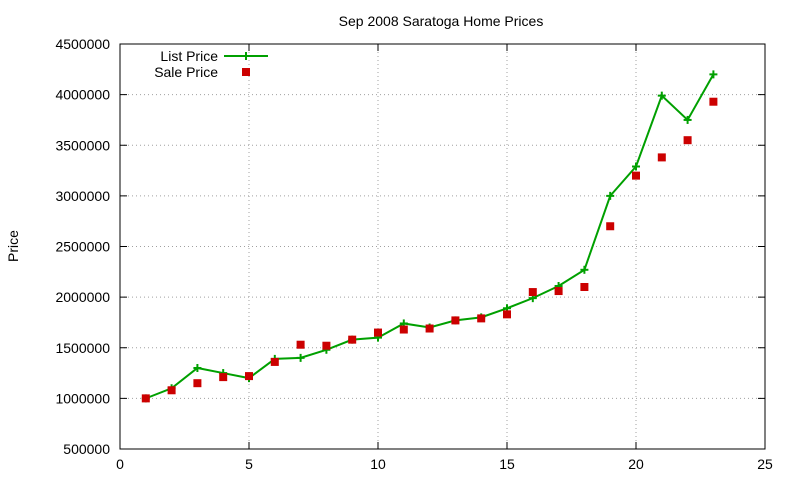  What do you see at coordinates (82, 297) in the screenshot?
I see `y-tick-label: 2000000` at bounding box center [82, 297].